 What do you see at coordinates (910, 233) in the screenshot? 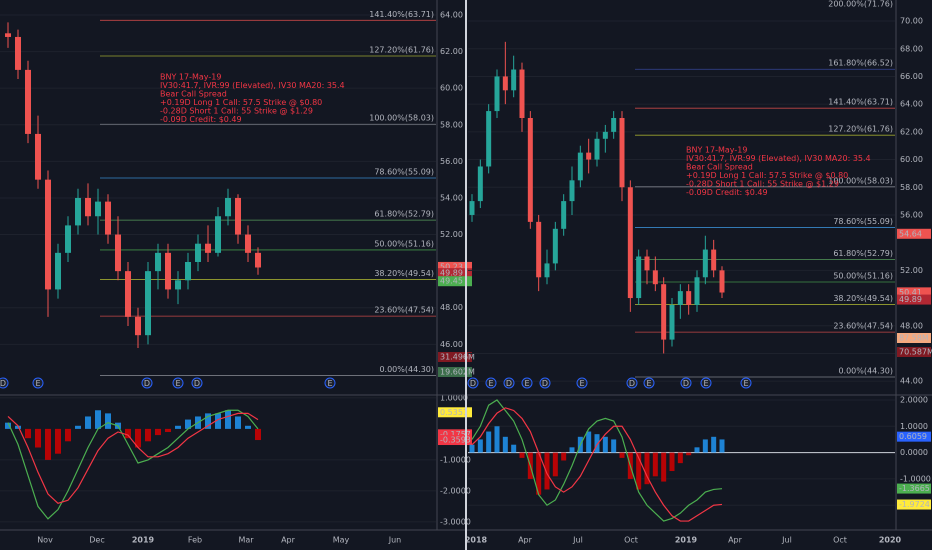
I see `price-tag: 54.64` at bounding box center [910, 233].